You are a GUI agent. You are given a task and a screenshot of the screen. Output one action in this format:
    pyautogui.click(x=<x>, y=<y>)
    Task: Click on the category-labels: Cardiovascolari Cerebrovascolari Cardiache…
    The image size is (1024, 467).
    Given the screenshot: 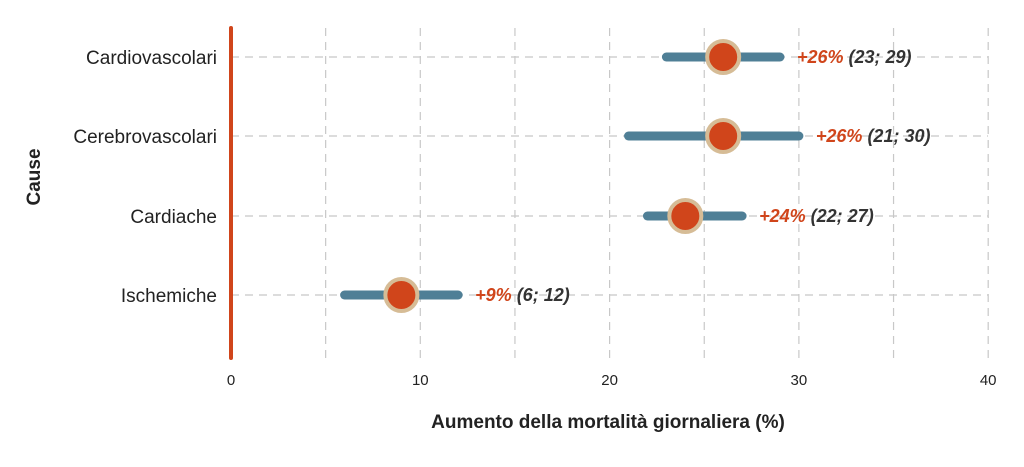 What is the action you would take?
    pyautogui.click(x=145, y=177)
    